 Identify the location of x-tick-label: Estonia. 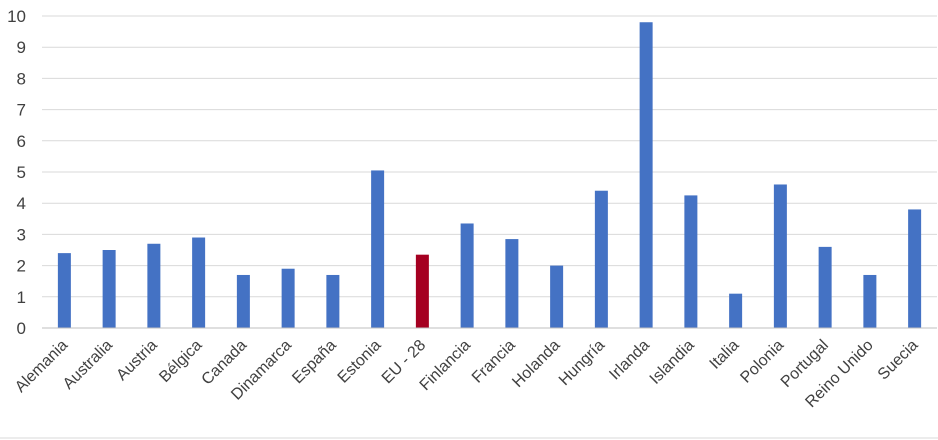
(360, 362).